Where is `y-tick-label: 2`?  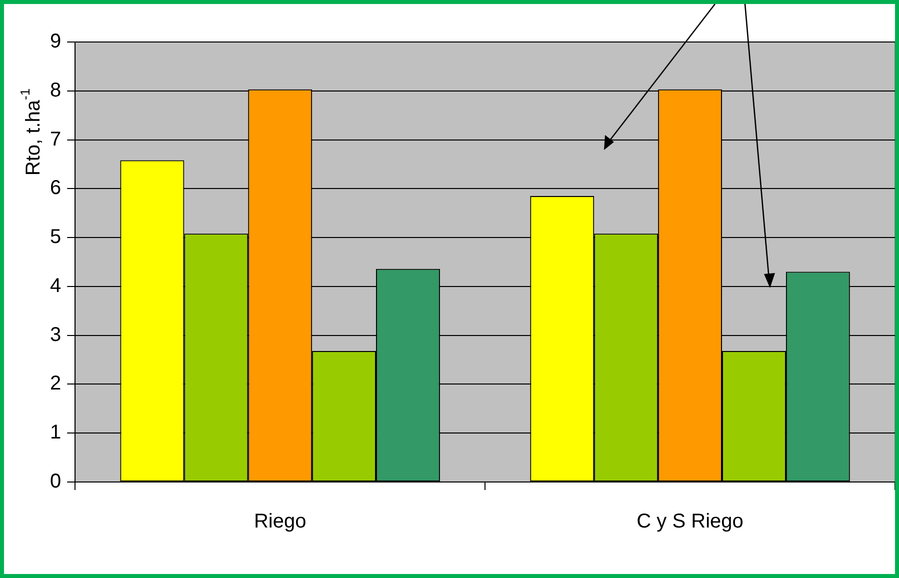
y-tick-label: 2 is located at coordinates (56, 383).